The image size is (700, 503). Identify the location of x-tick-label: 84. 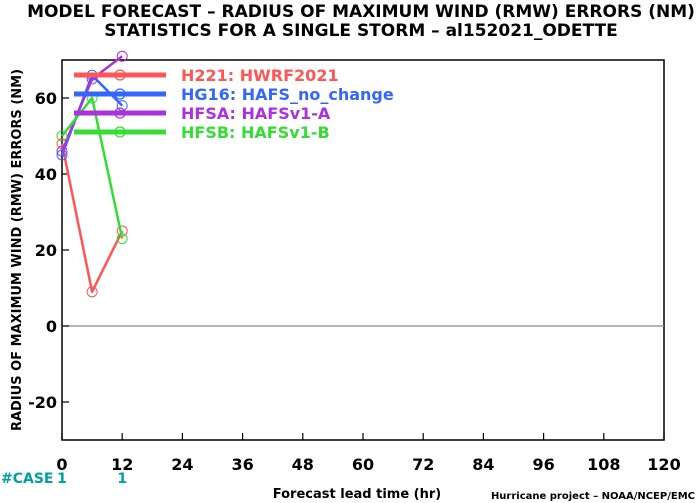
(483, 464).